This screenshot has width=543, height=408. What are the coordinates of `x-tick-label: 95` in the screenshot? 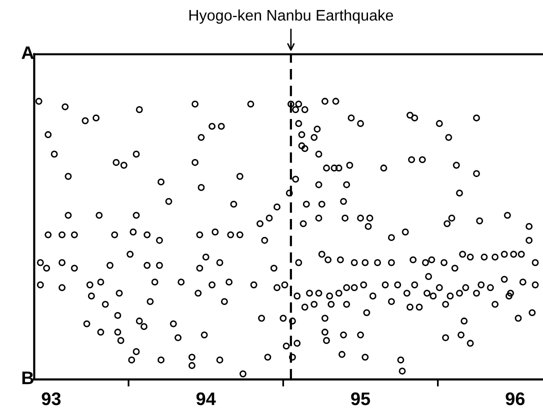 It's located at (360, 399).